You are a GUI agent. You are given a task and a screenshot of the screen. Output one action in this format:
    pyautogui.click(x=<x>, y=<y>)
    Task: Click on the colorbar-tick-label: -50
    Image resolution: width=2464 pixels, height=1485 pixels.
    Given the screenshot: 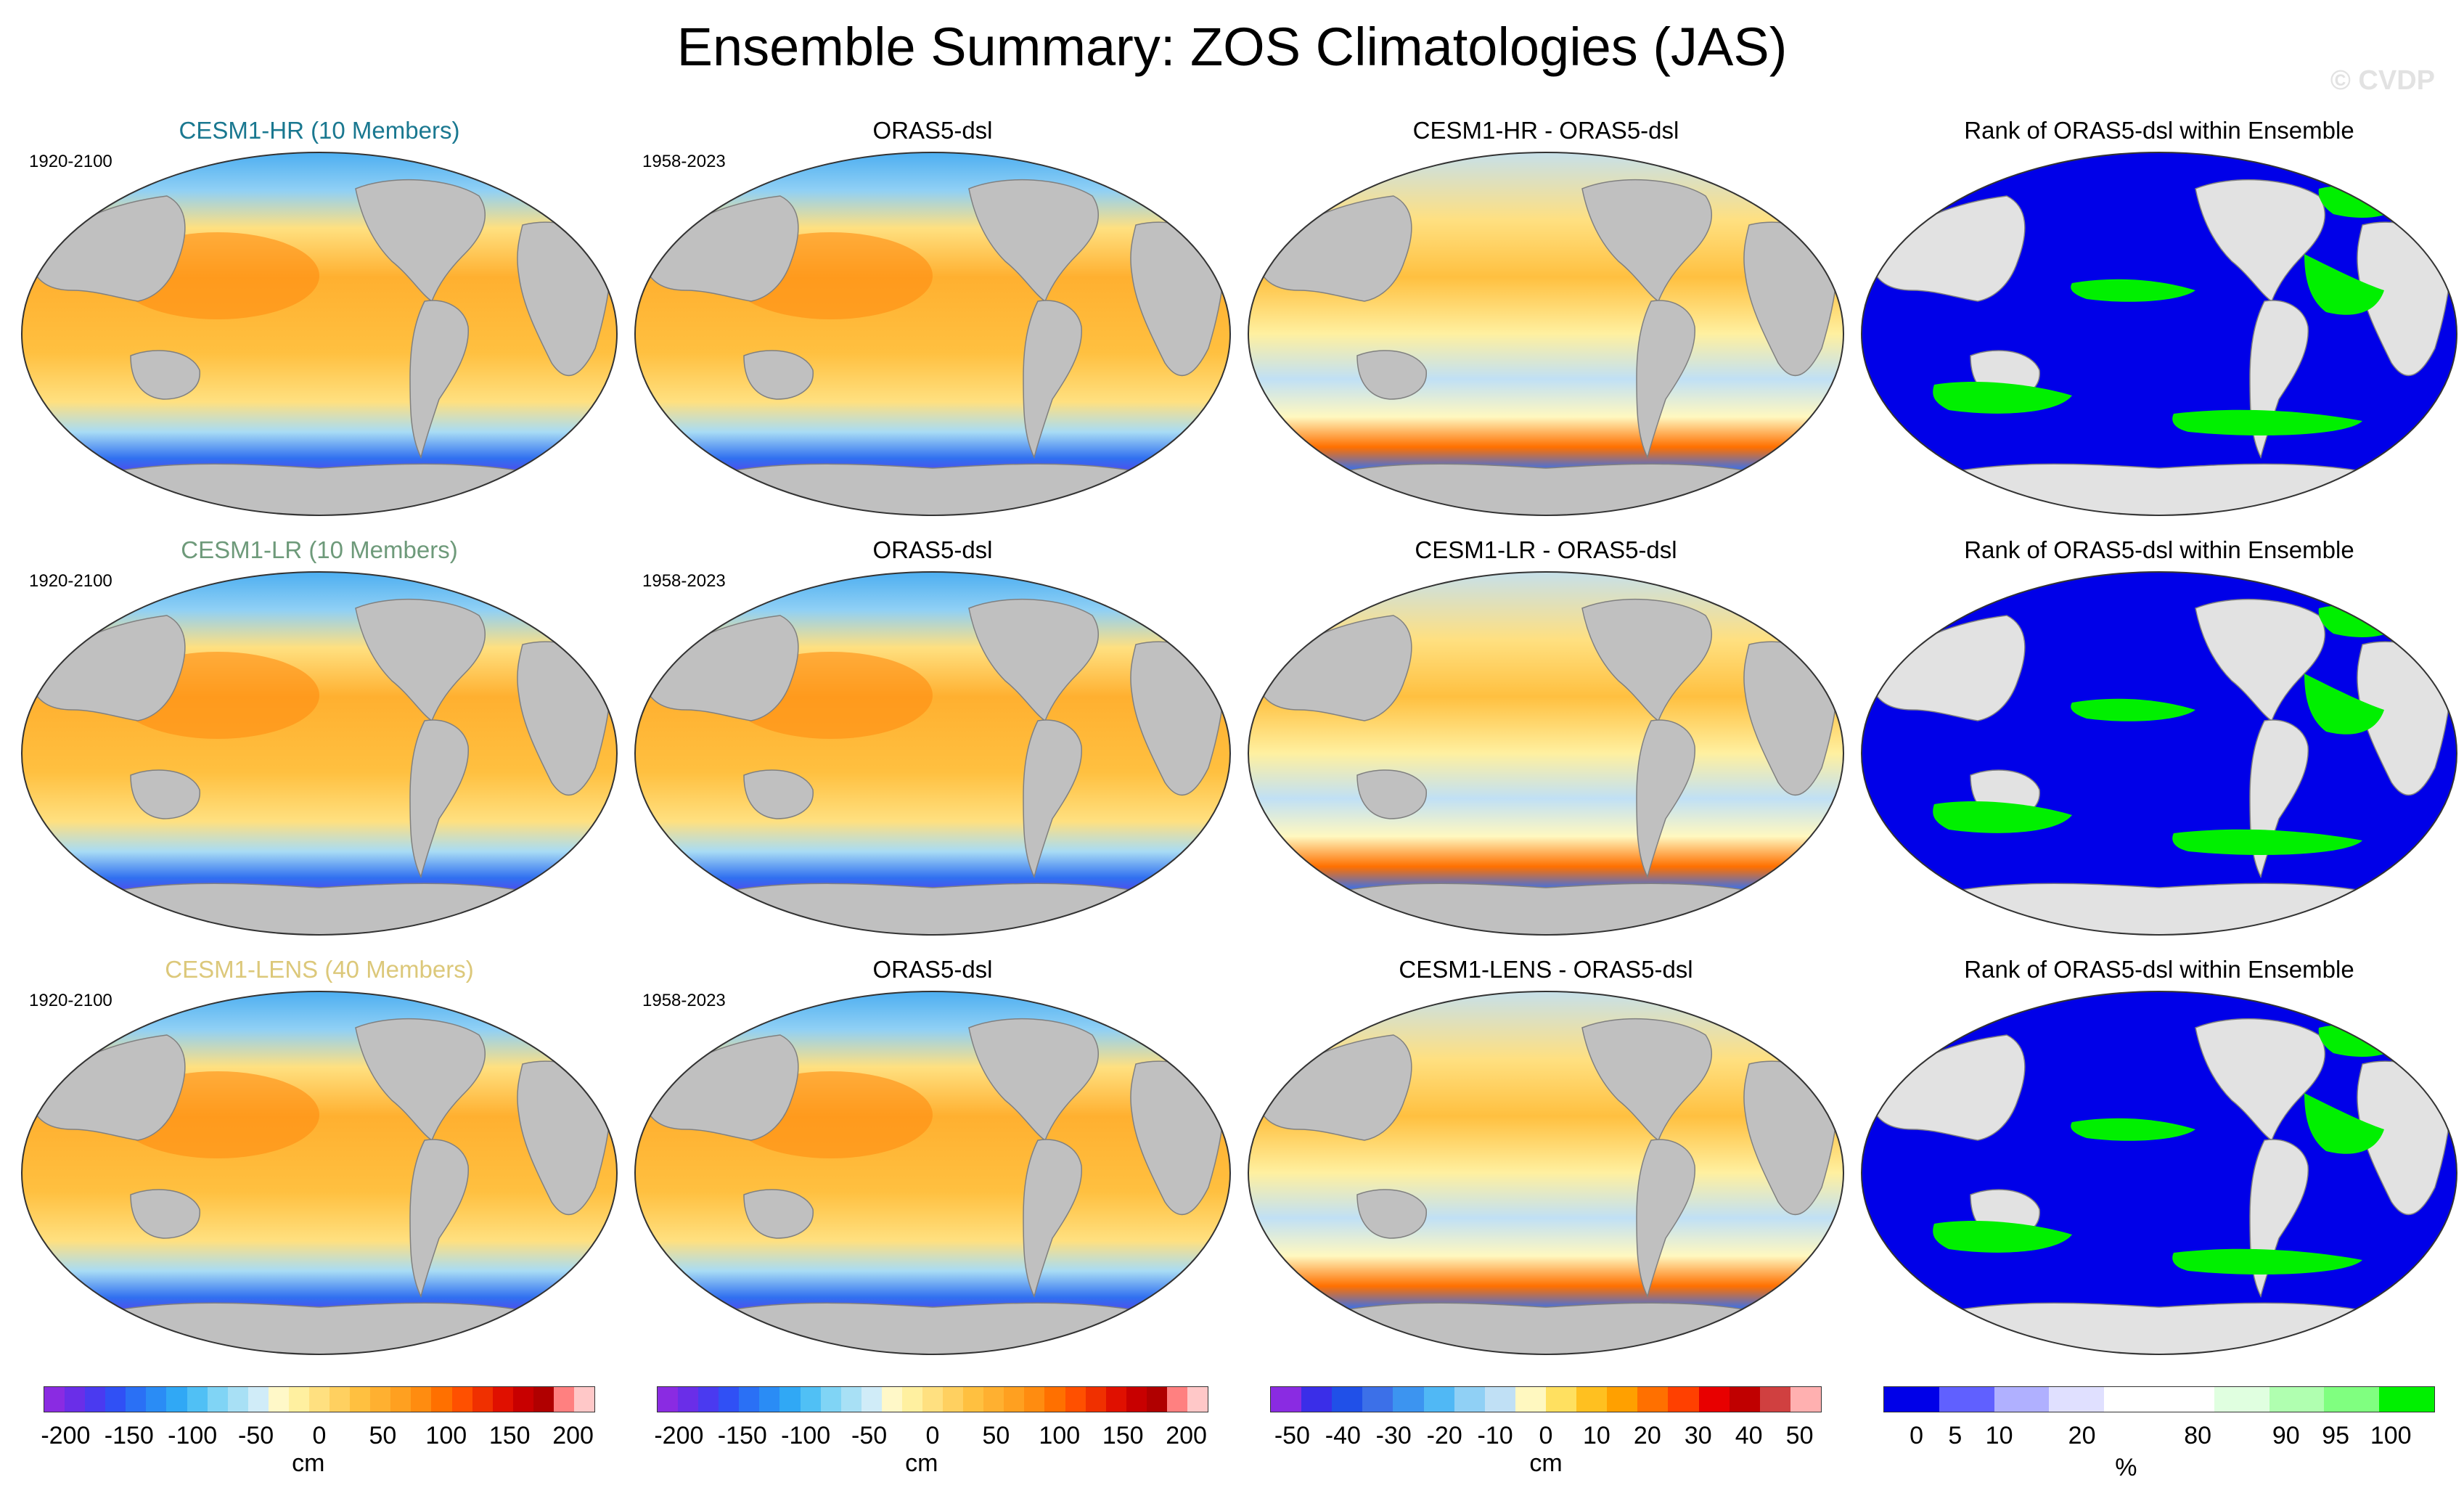 What is the action you would take?
    pyautogui.click(x=1292, y=1435)
    